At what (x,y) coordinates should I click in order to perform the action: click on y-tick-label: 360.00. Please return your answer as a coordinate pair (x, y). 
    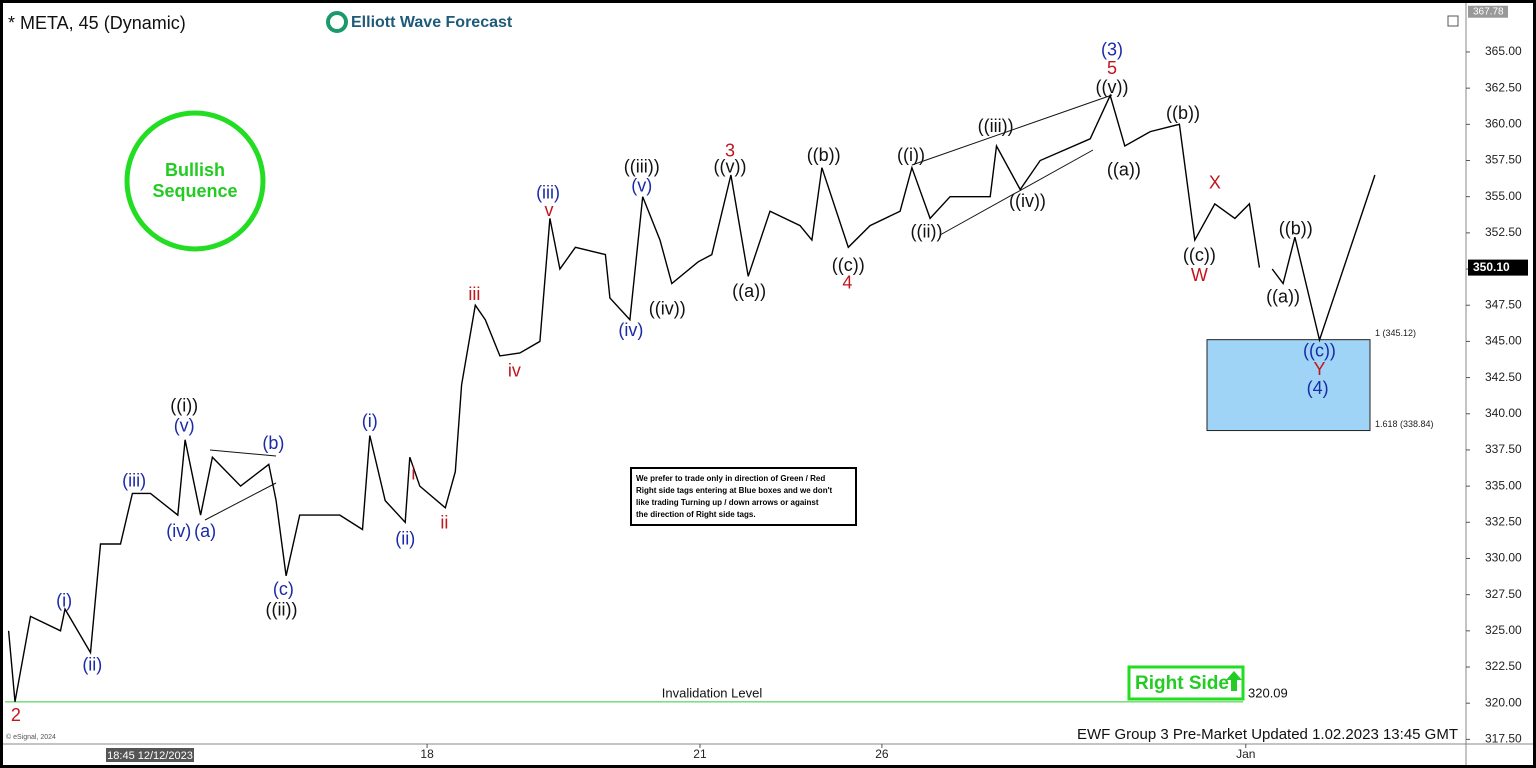
    Looking at the image, I should click on (1503, 123).